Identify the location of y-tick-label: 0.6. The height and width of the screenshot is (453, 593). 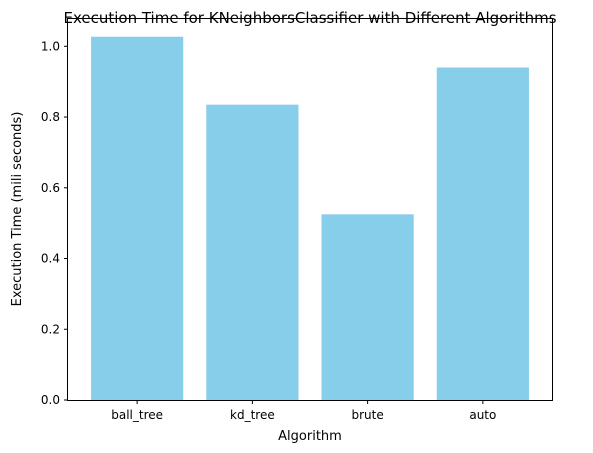
(50, 188).